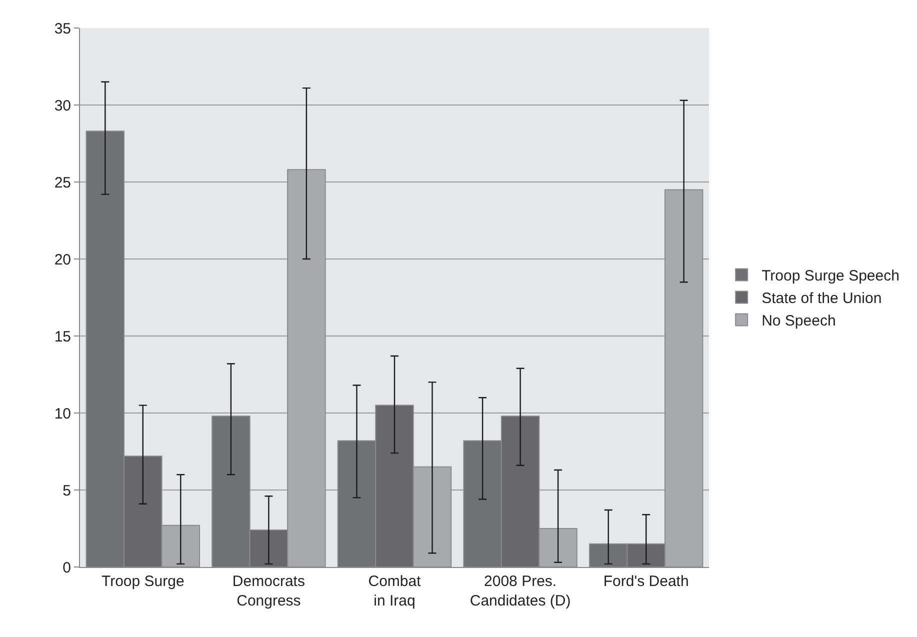 This screenshot has width=917, height=637. Describe the element at coordinates (66, 491) in the screenshot. I see `y-tick-label: 5` at that location.